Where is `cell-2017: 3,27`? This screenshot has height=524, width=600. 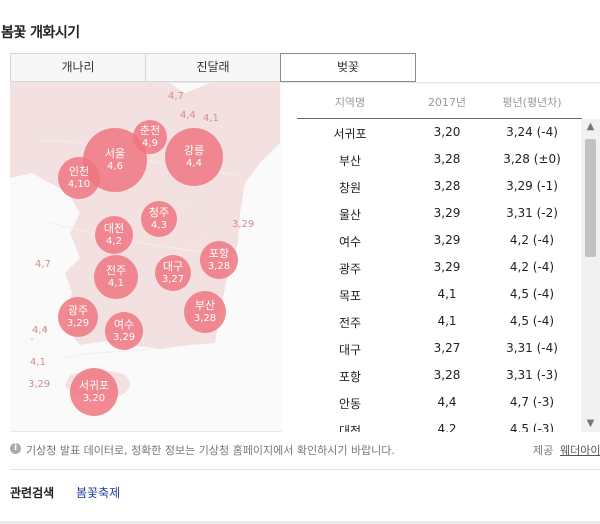
cell-2017: 3,27 is located at coordinates (447, 348).